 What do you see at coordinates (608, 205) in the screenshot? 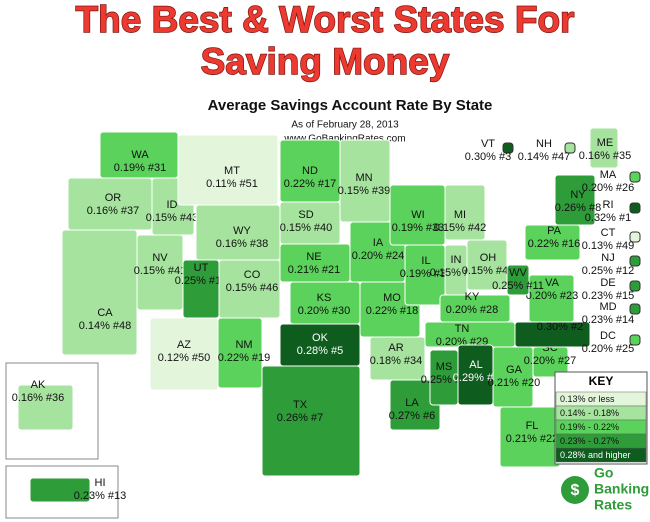
I see `state-abbr: RI` at bounding box center [608, 205].